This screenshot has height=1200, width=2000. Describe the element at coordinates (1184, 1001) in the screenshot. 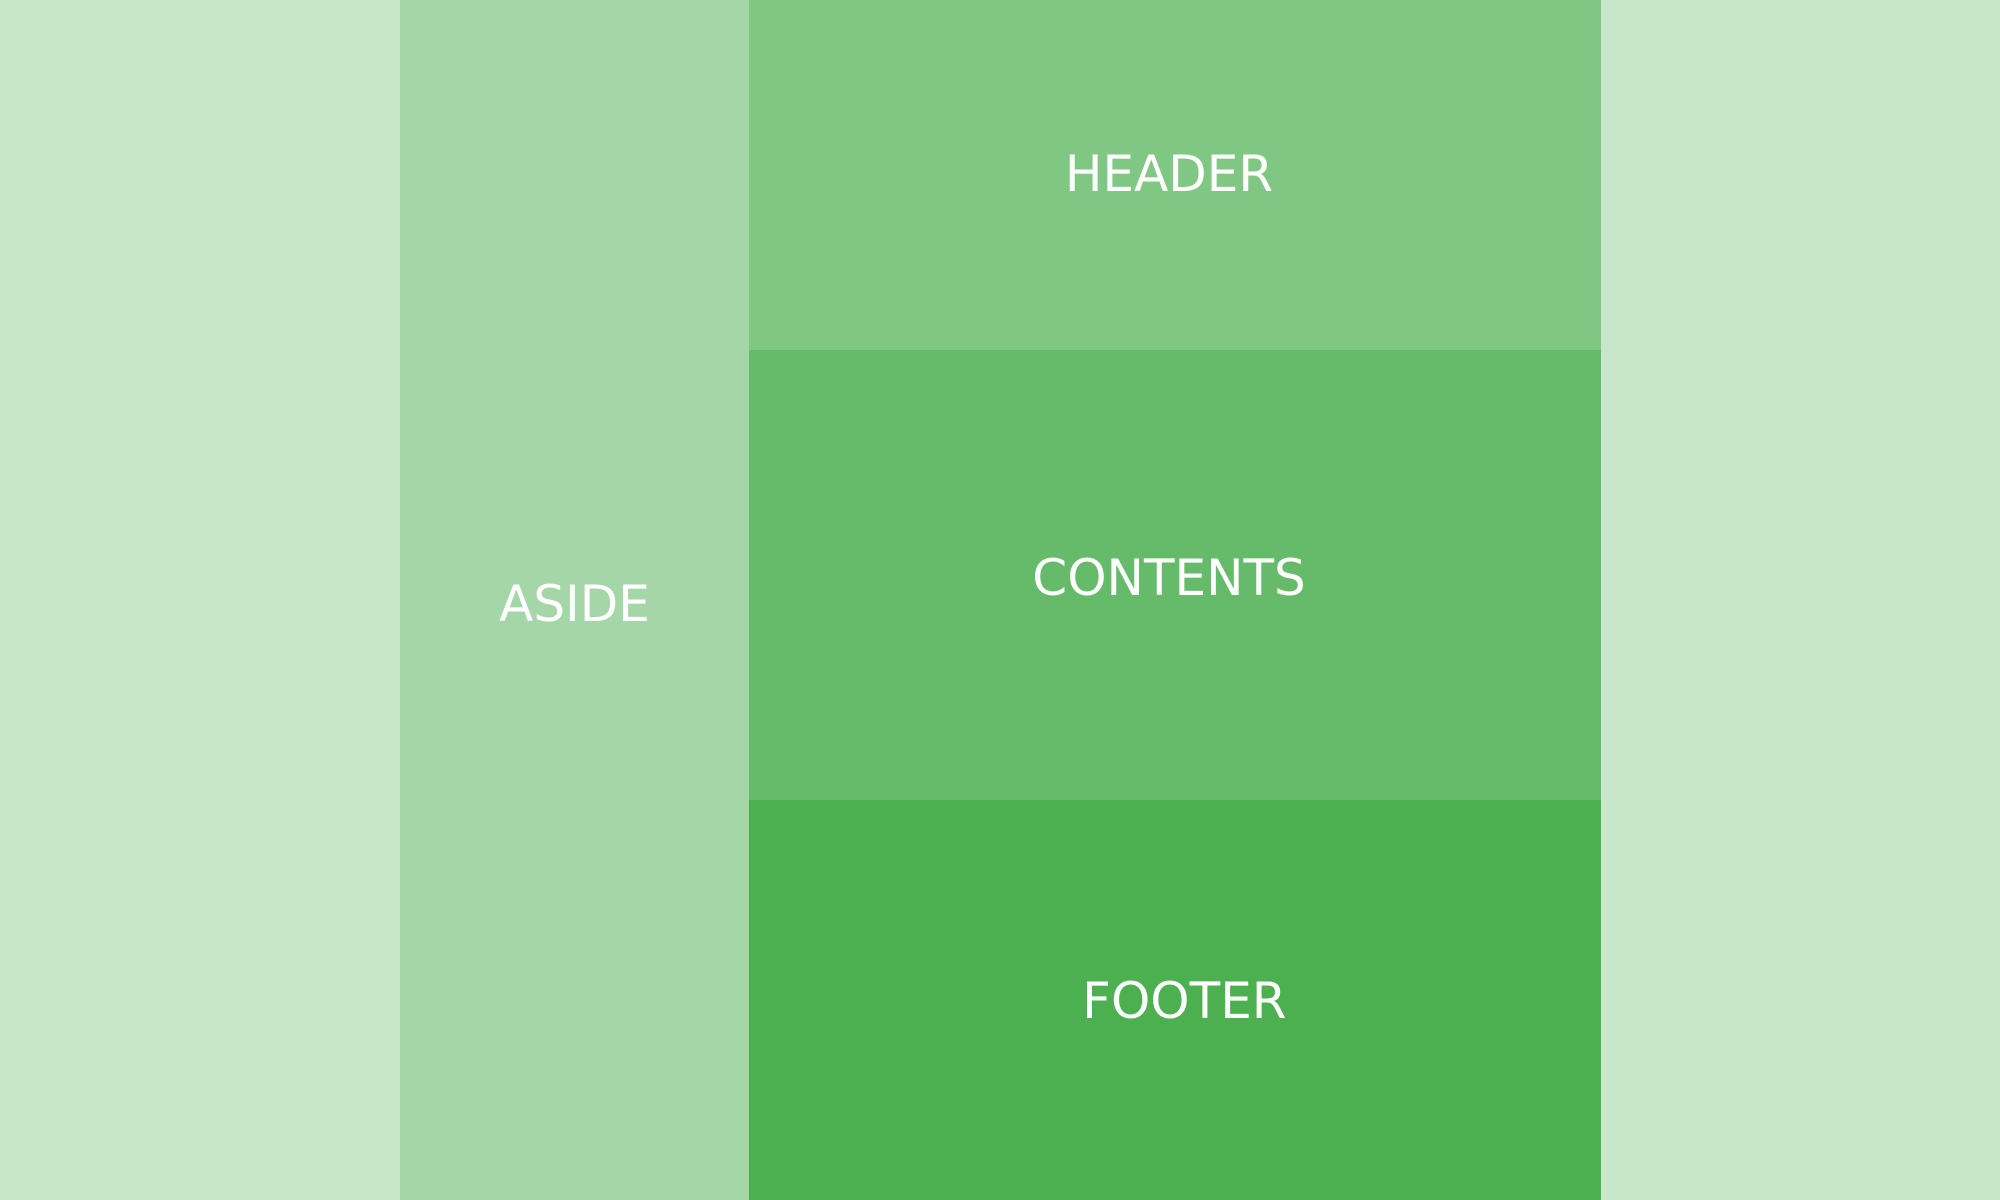

I see `footer-label: FOOTER` at that location.